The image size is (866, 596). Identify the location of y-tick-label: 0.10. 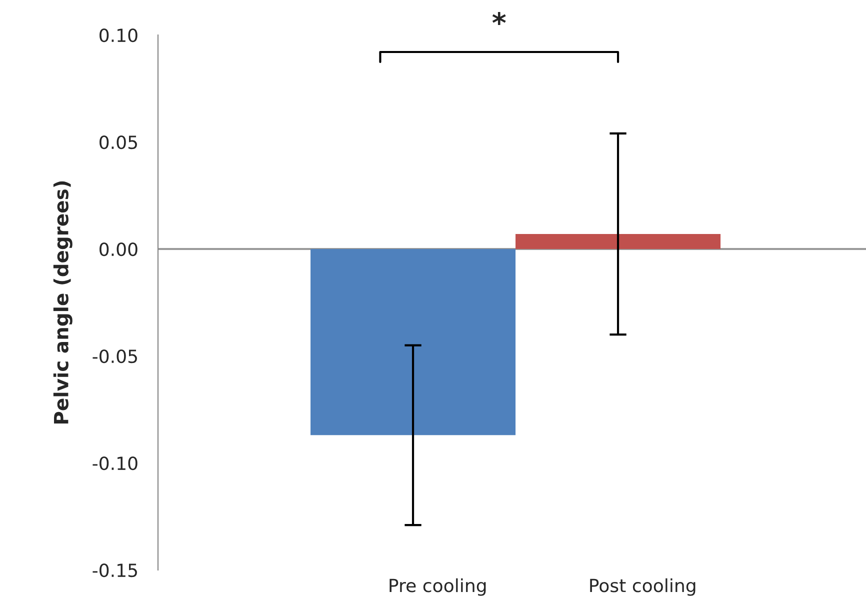
(119, 35).